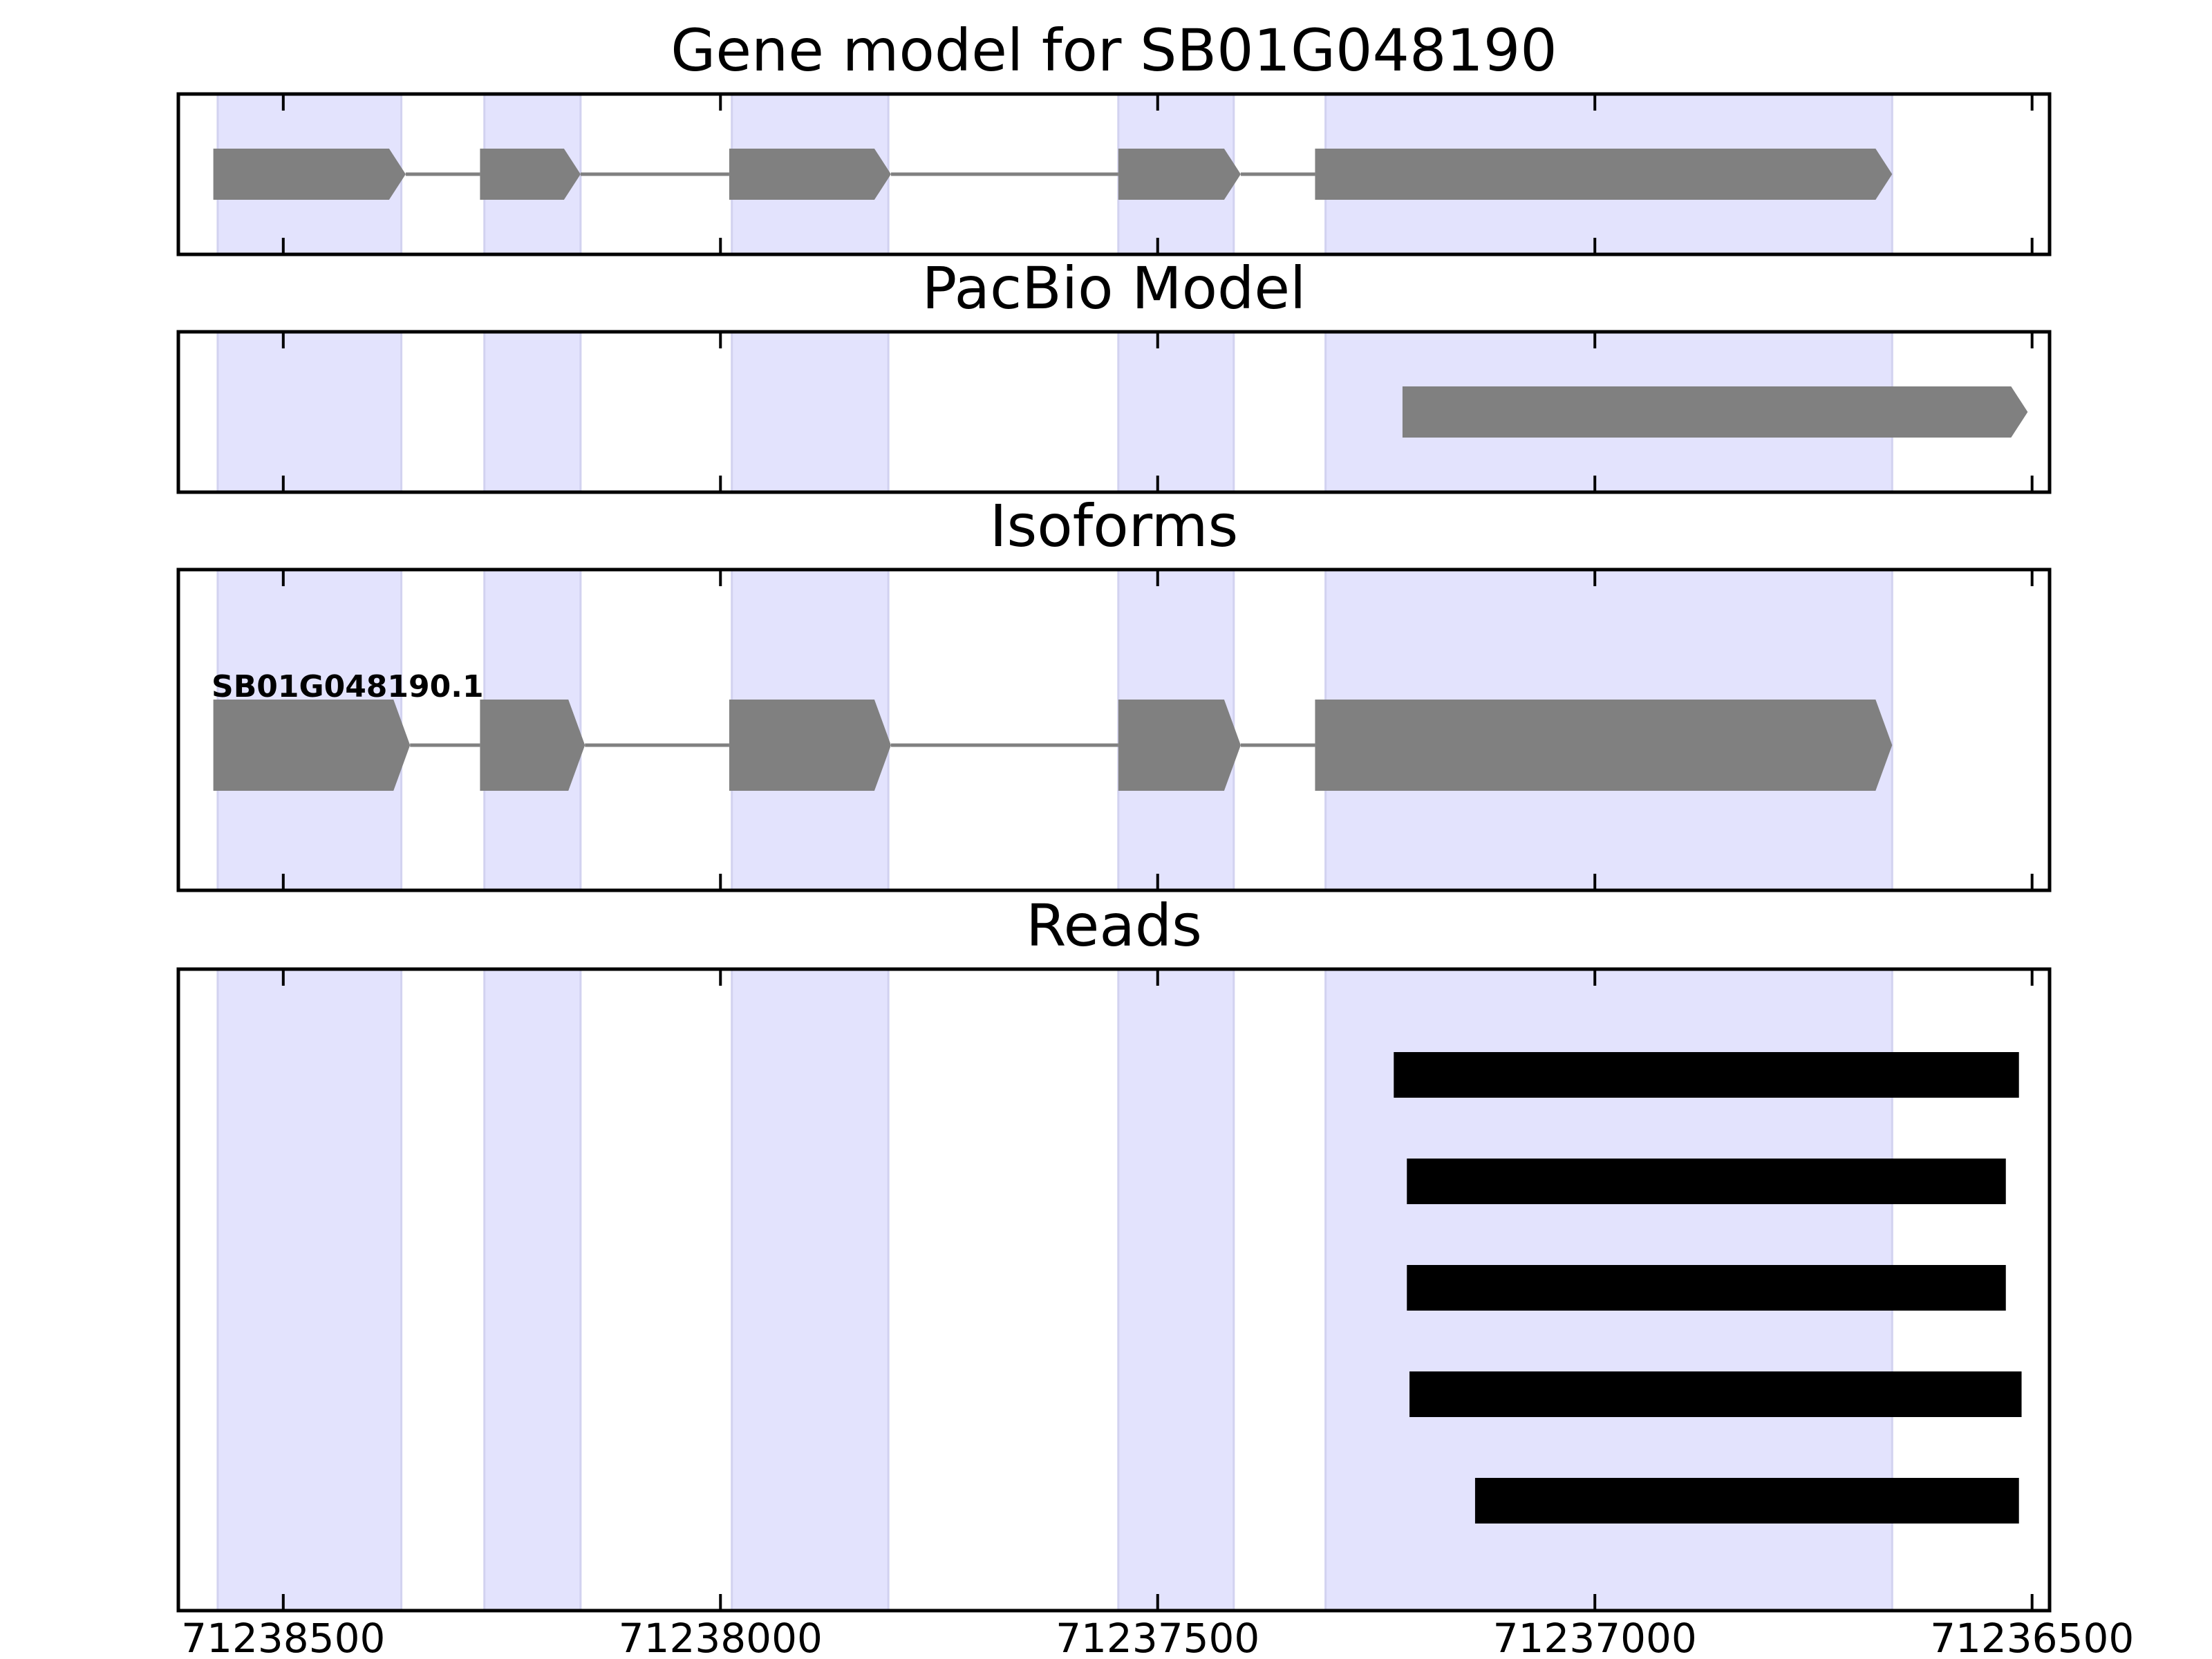 This screenshot has height=1659, width=2212. I want to click on panel-gene-model: Gene model for SB01G048190, so click(1114, 136).